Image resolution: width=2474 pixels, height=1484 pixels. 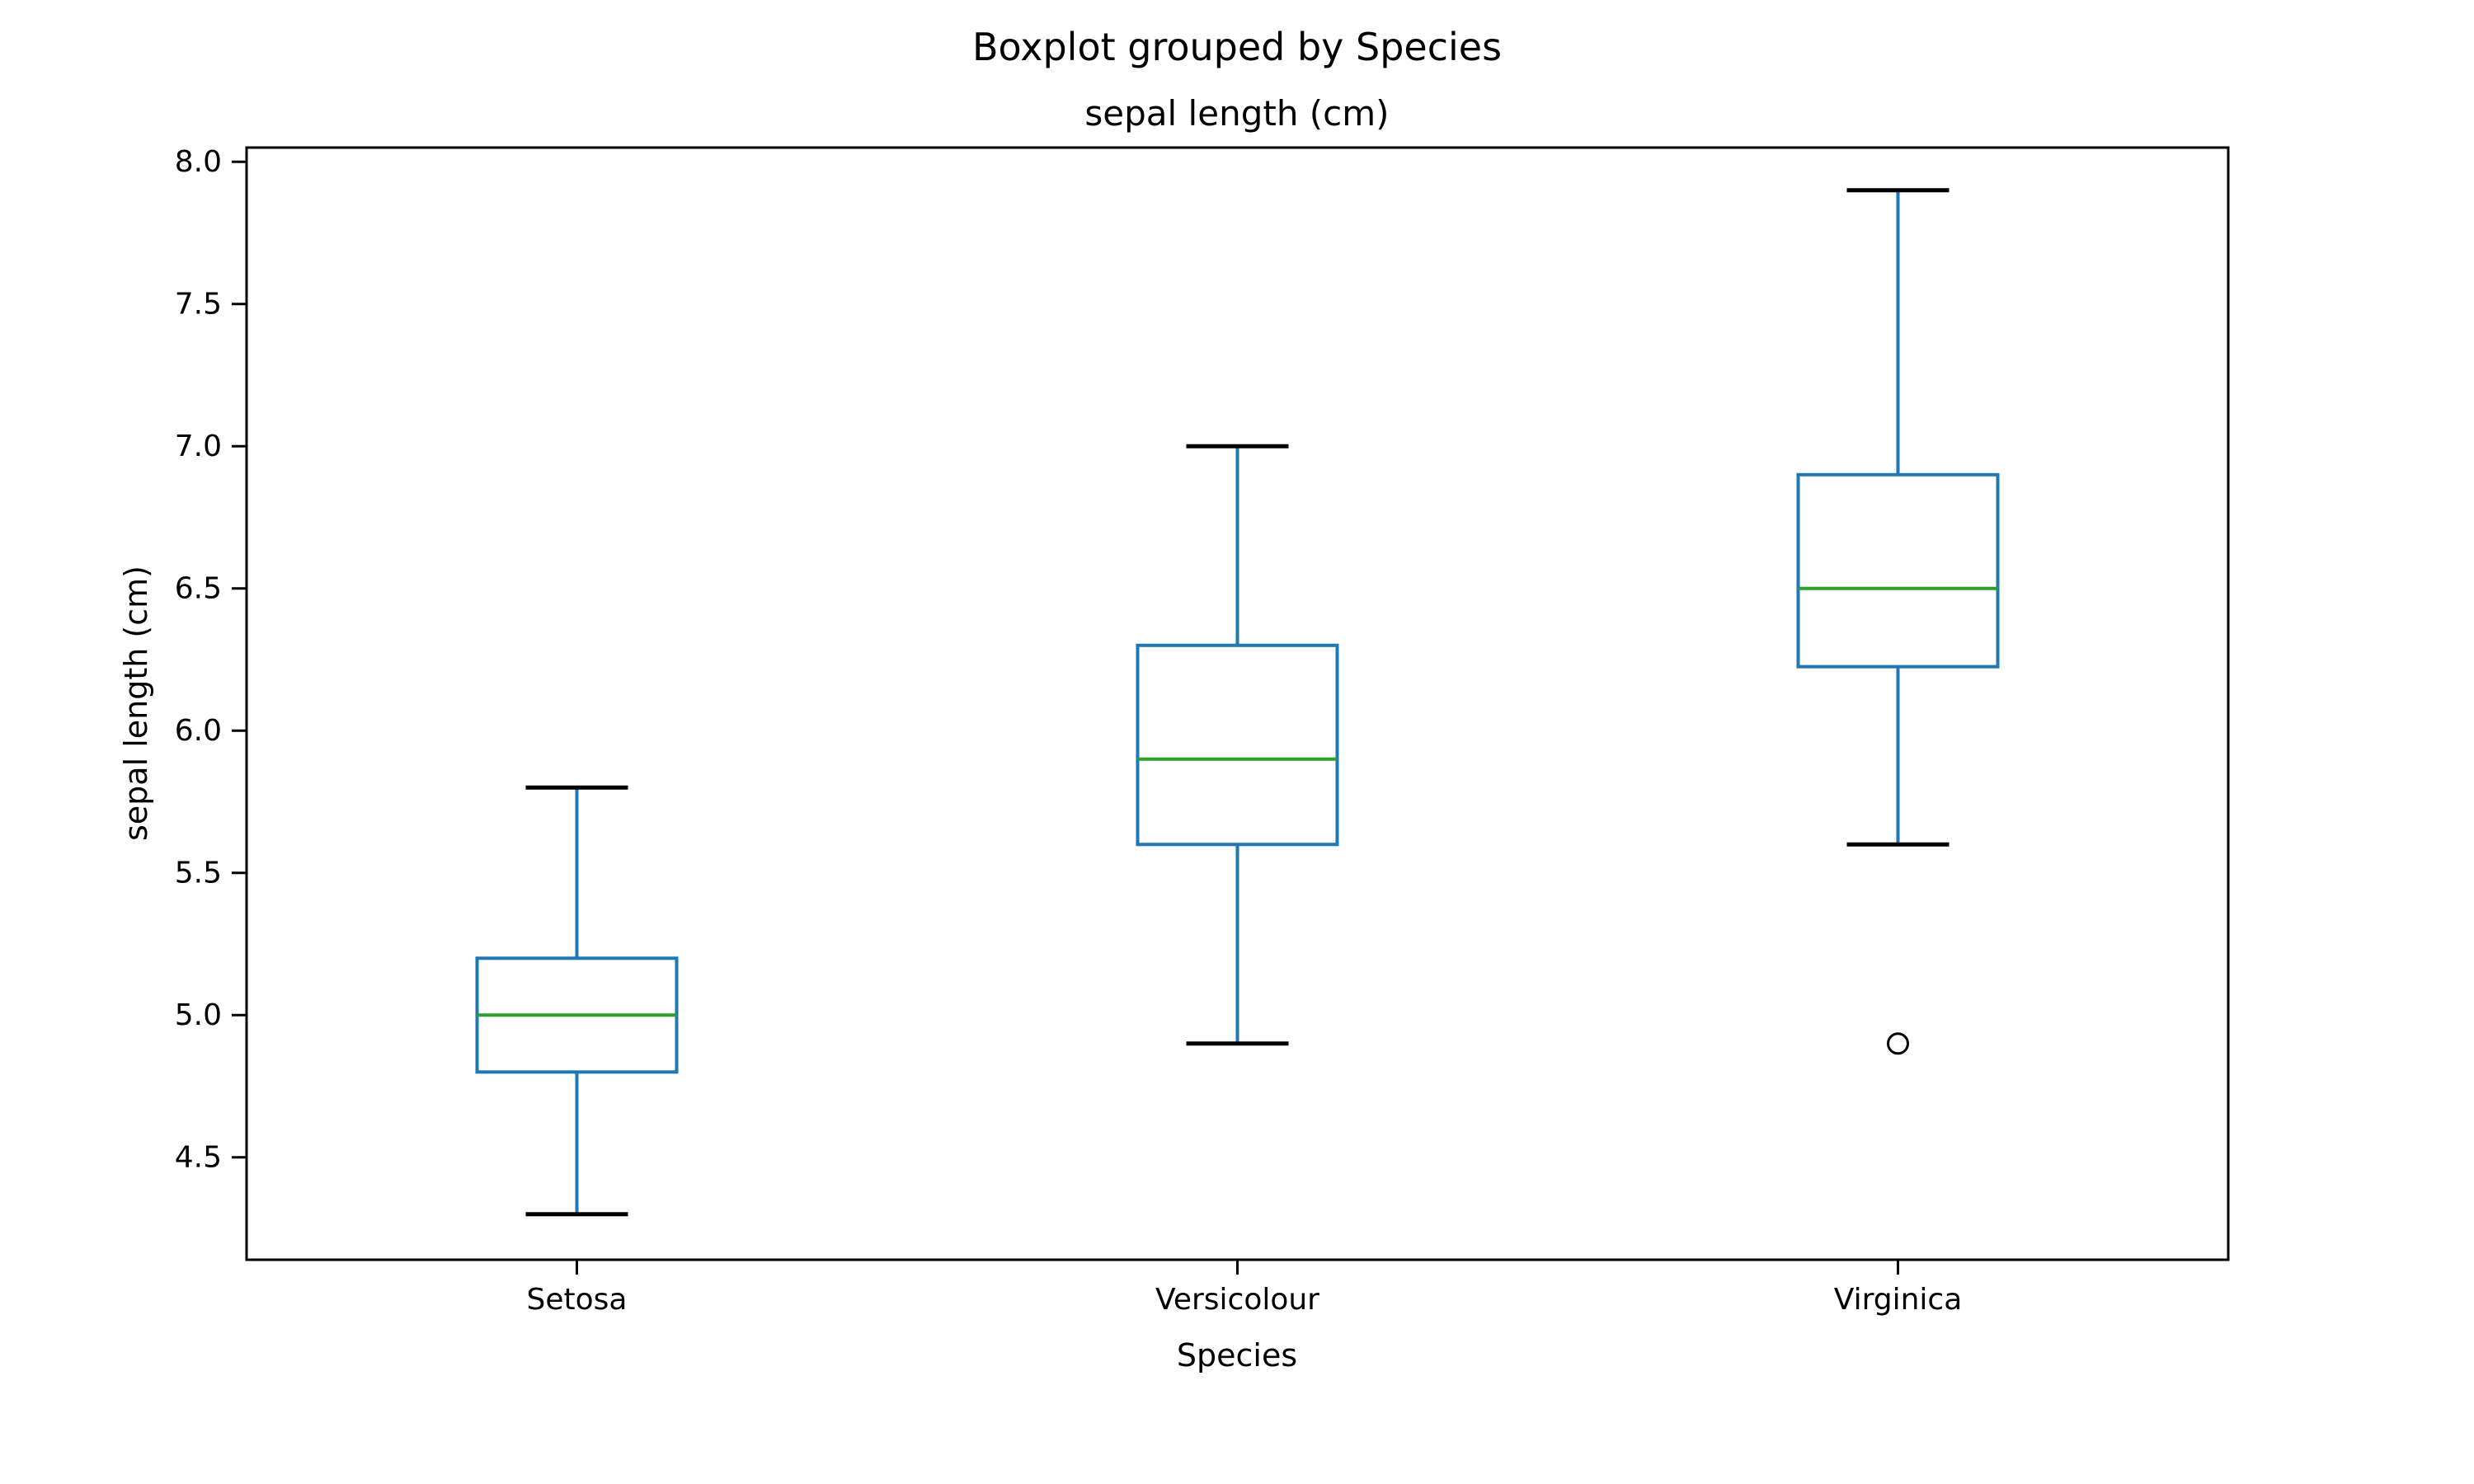 What do you see at coordinates (1898, 570) in the screenshot?
I see `box-virginica` at bounding box center [1898, 570].